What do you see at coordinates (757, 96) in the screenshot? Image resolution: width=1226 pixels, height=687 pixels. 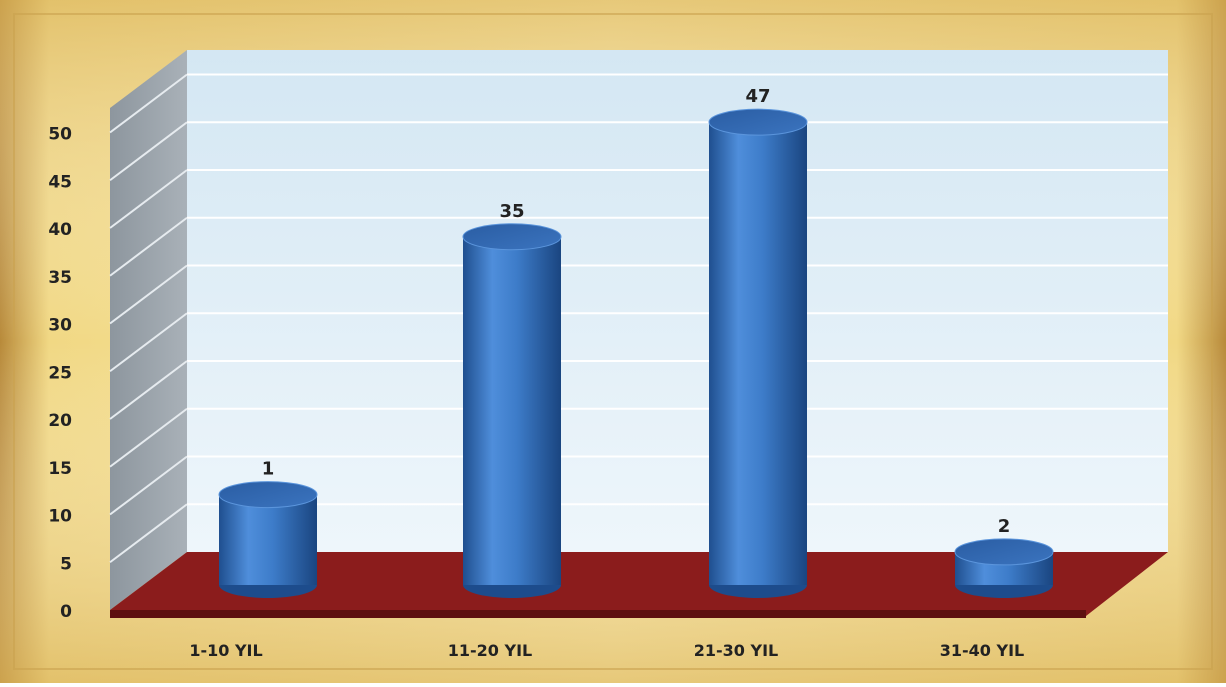 I see `data-label: 47` at bounding box center [757, 96].